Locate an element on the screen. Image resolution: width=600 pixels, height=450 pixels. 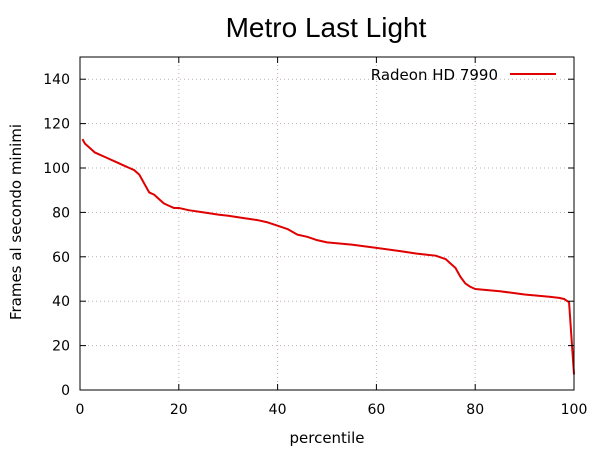
y-tick-label: 80 is located at coordinates (61, 213).